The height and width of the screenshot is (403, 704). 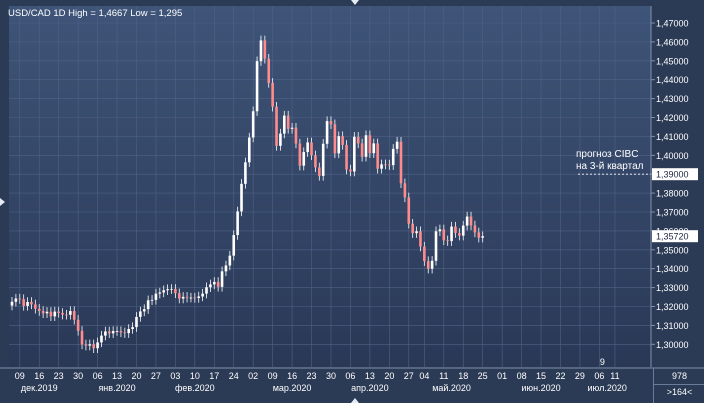 I want to click on scale-corner-box: 978 >164<, so click(x=678, y=385).